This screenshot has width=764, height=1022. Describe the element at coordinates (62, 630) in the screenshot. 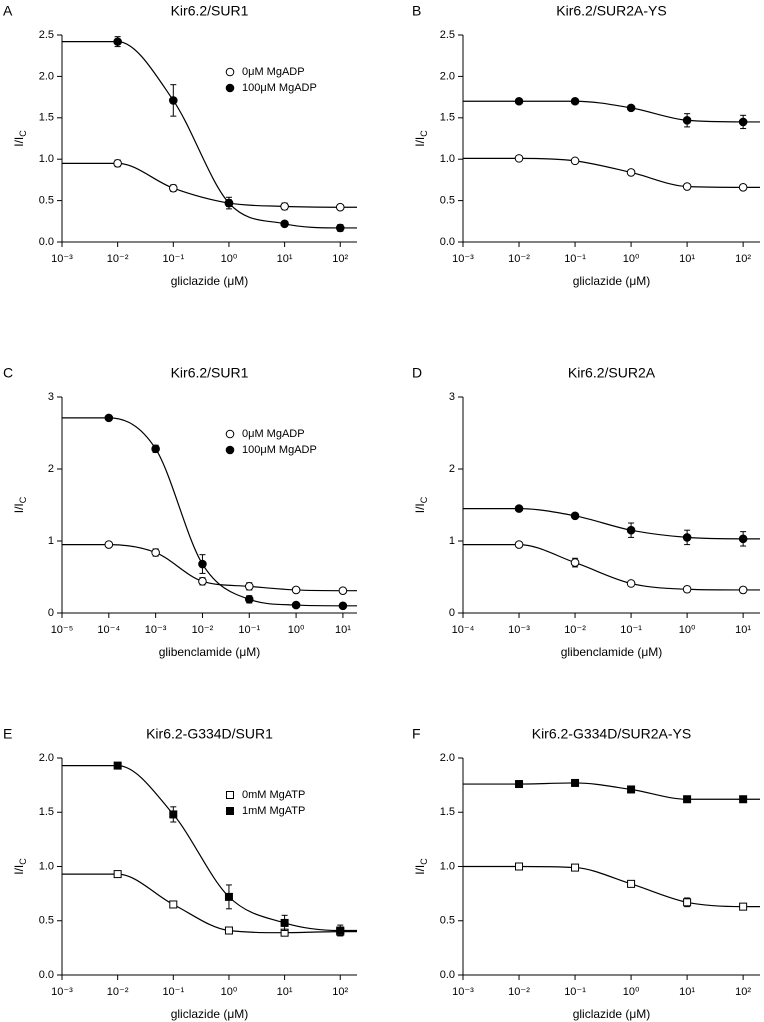

I see `x-tick-label: 10⁻⁵` at that location.